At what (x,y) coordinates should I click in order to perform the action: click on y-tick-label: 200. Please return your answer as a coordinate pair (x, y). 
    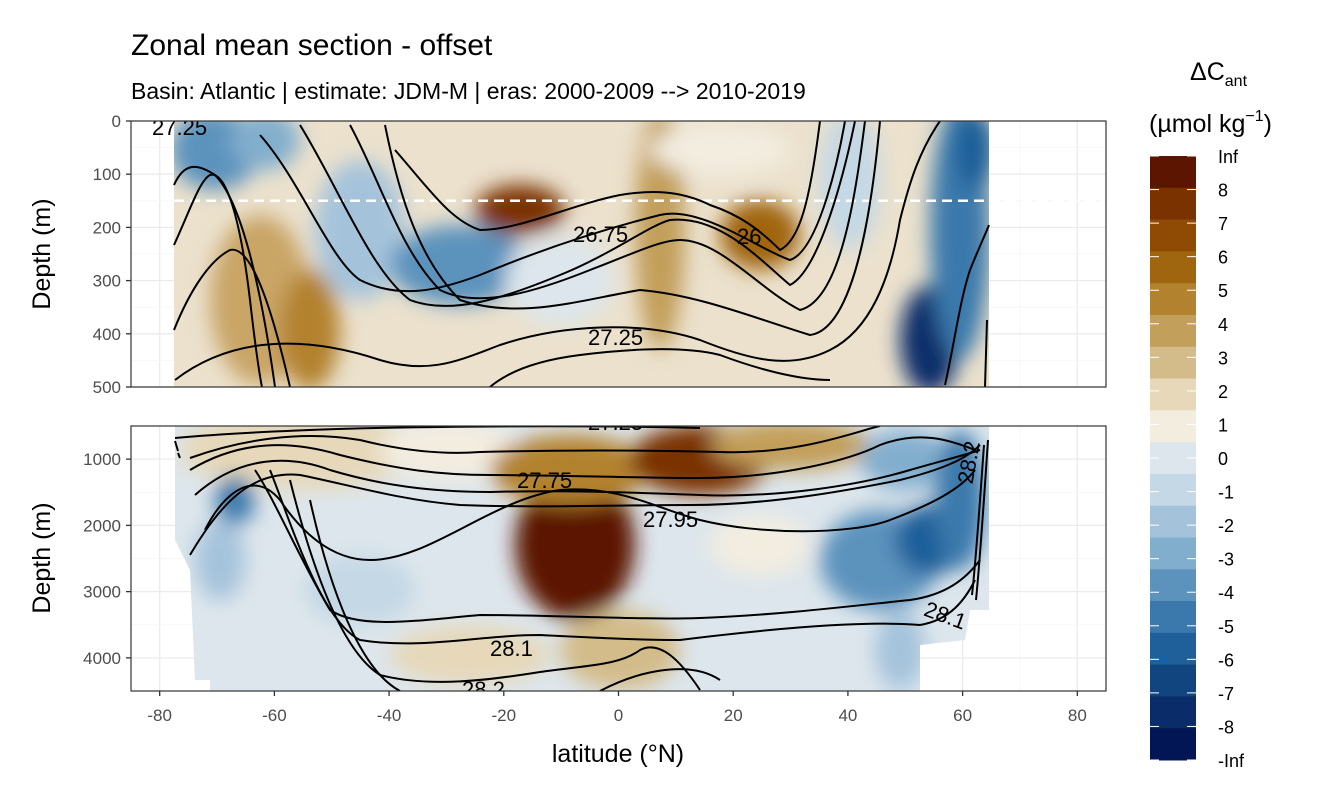
    Looking at the image, I should click on (107, 227).